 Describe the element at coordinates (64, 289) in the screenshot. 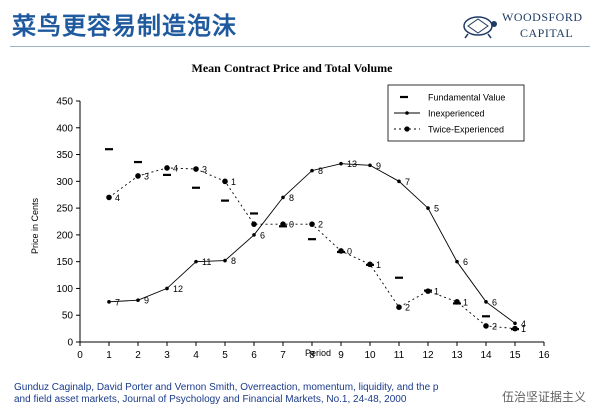

I see `y-tick-label: 100` at that location.